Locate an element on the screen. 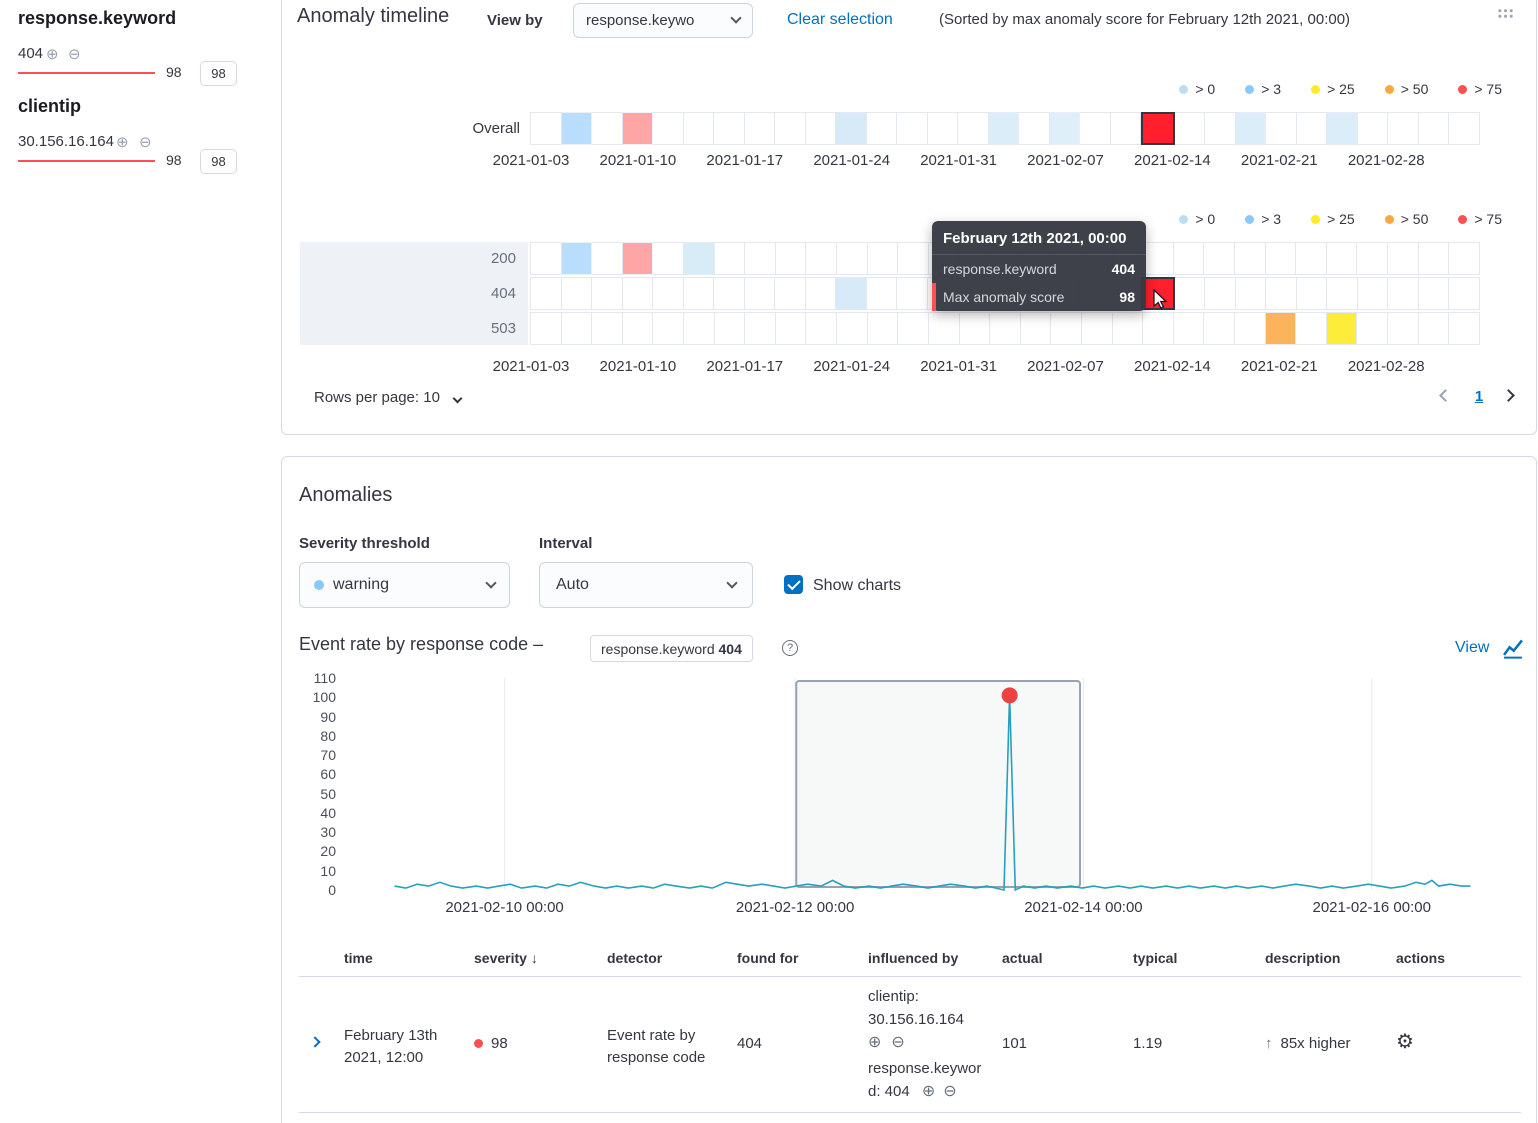 Image resolution: width=1538 pixels, height=1123 pixels. view-link: View is located at coordinates (1472, 647).